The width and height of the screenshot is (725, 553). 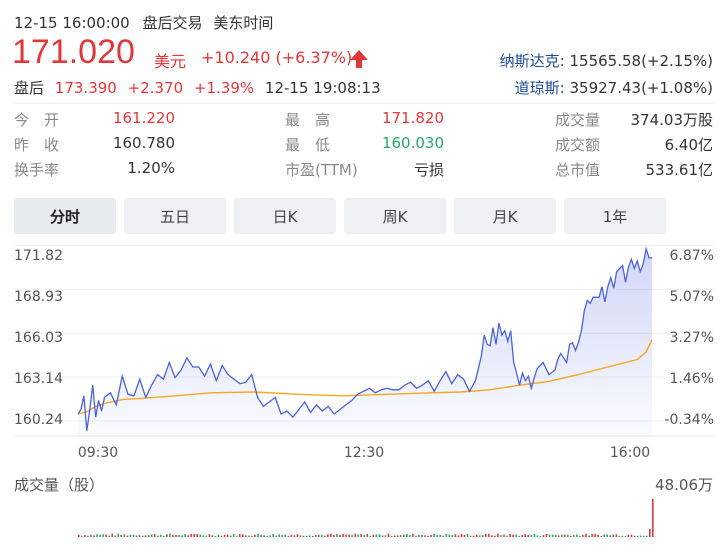 I want to click on after-hours-label: 盘后, so click(x=29, y=88).